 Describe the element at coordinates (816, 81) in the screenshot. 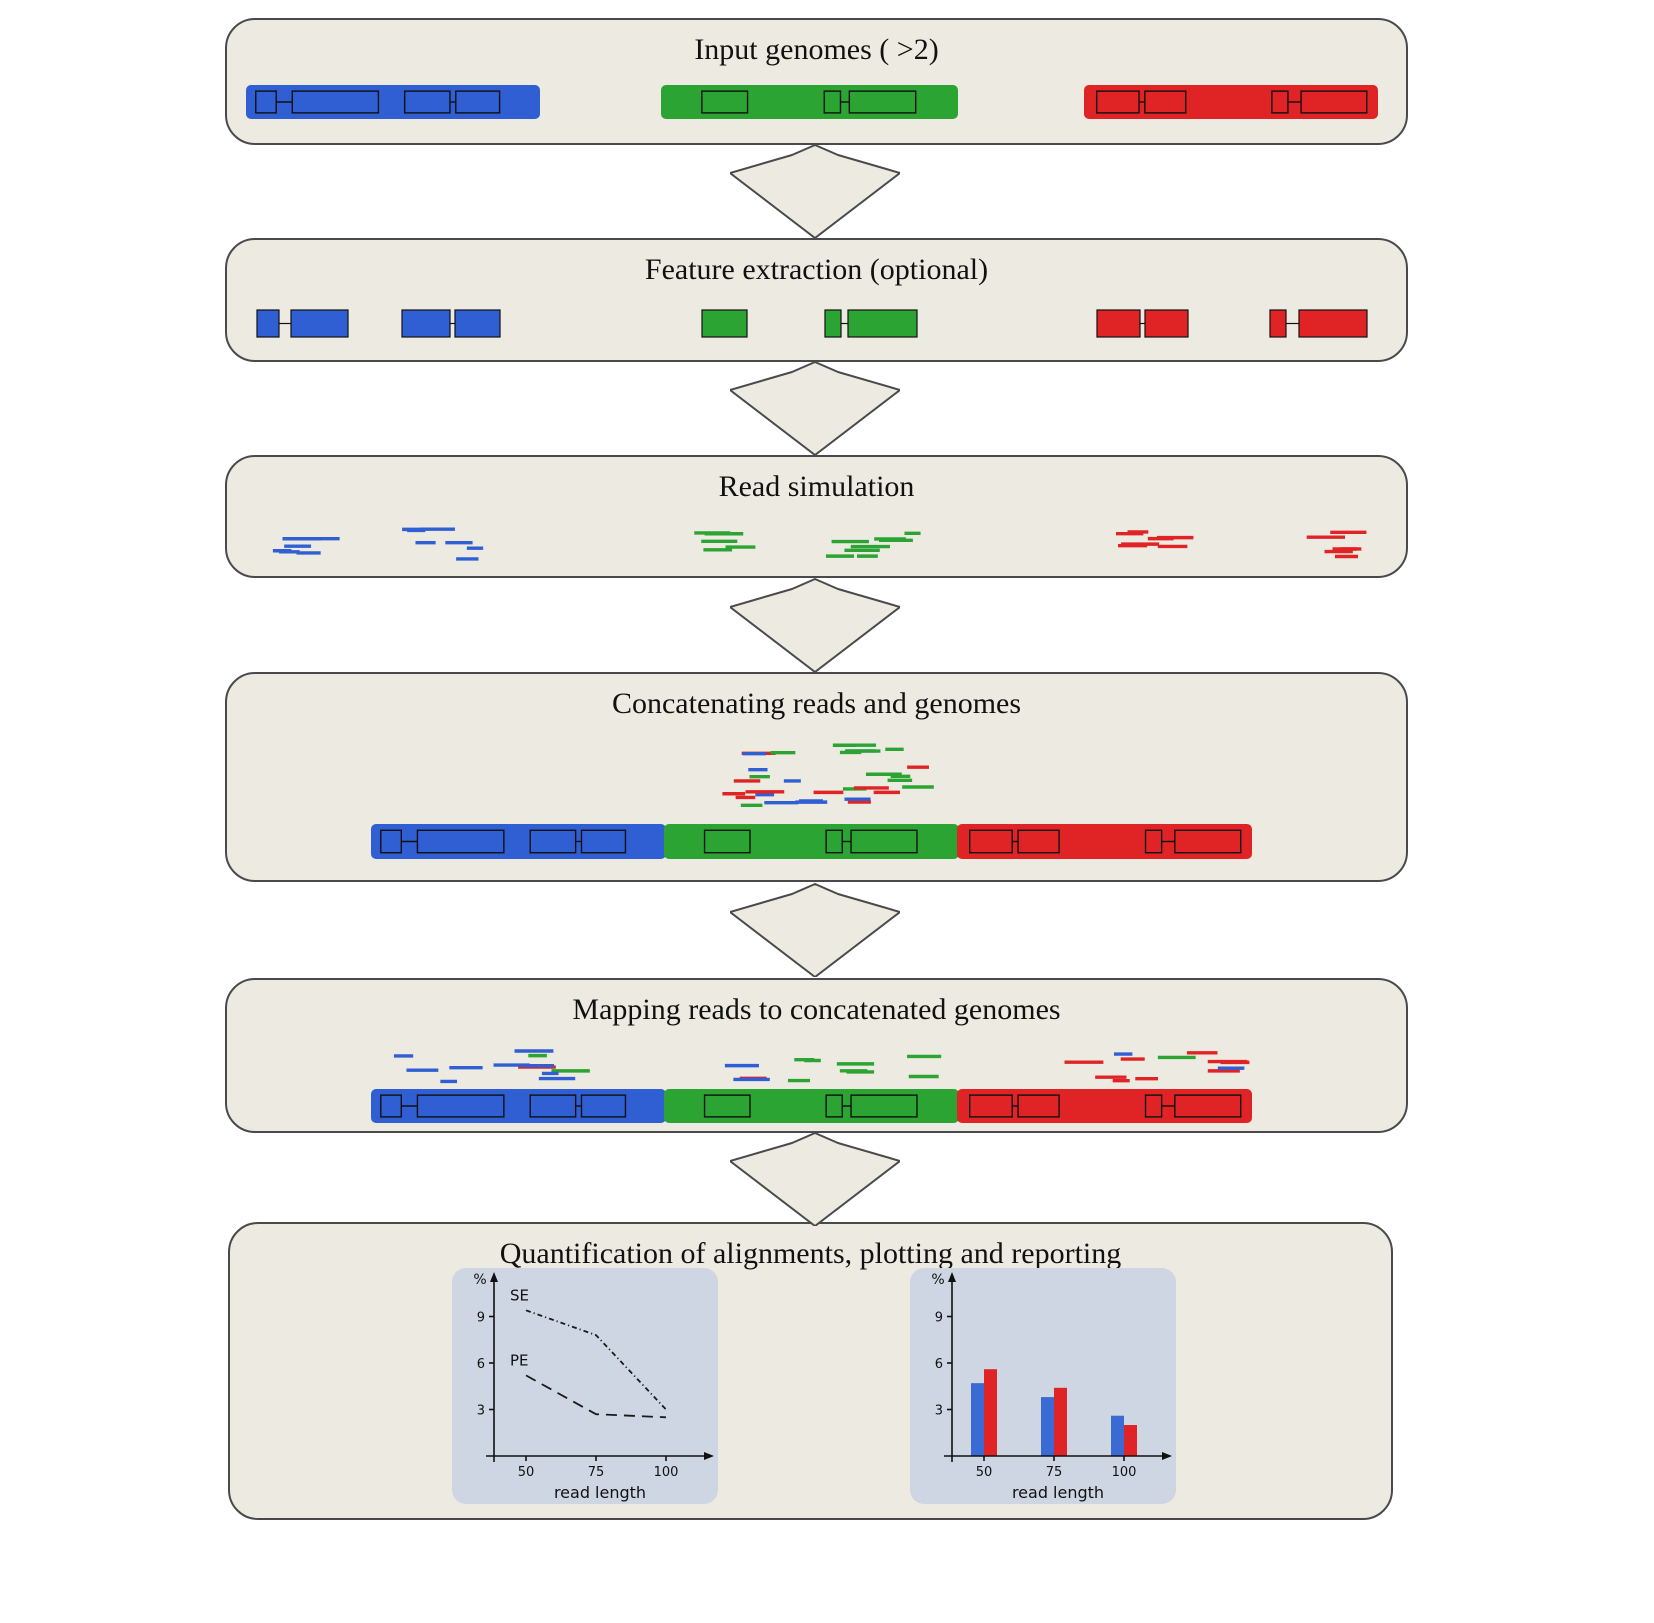

I see `panel-input-genomes: Input genomes ( >2)` at that location.